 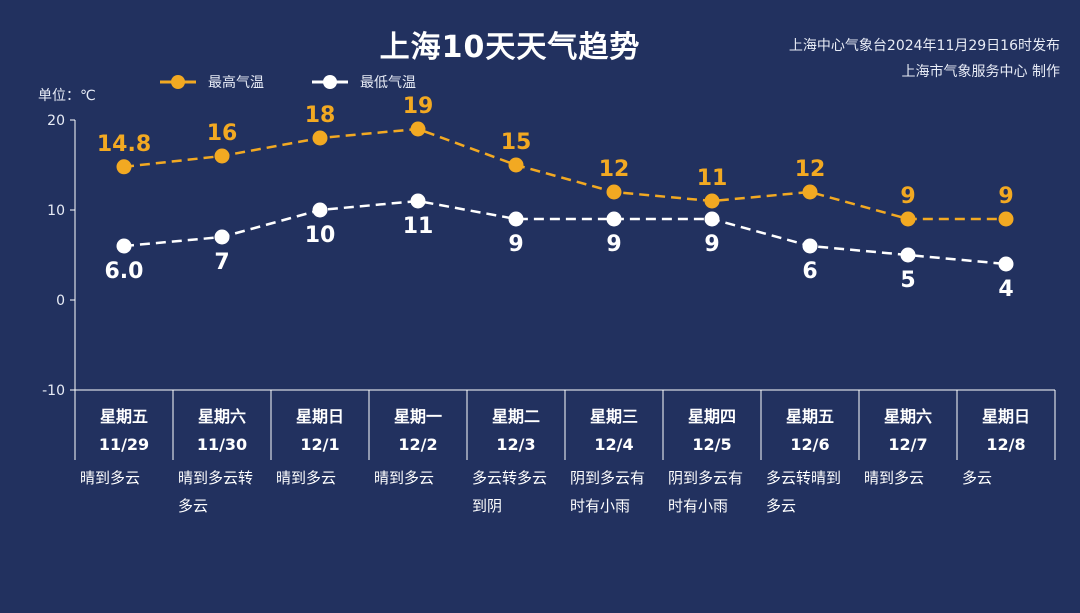 I want to click on chart-title: 上海10天天气趋势, so click(x=510, y=47).